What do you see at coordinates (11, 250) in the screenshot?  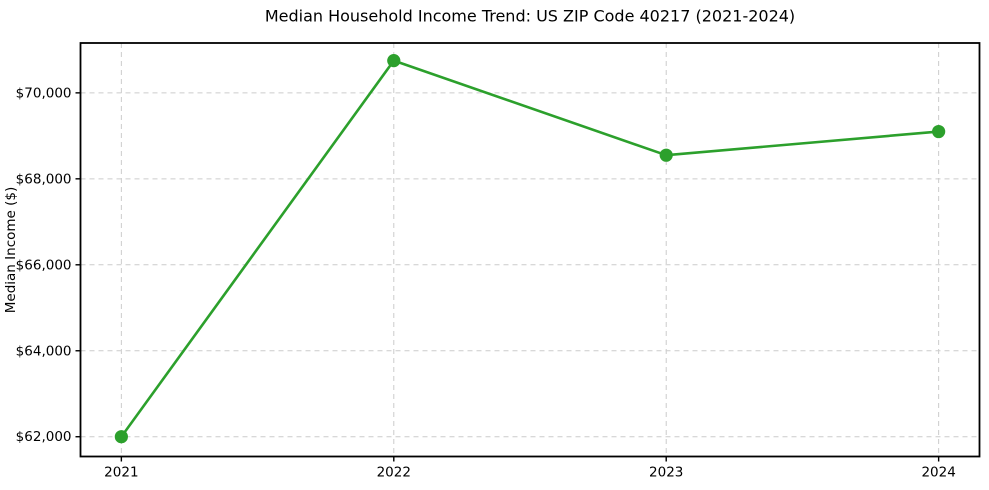 I see `y-axis-label: Median Income ($)` at bounding box center [11, 250].